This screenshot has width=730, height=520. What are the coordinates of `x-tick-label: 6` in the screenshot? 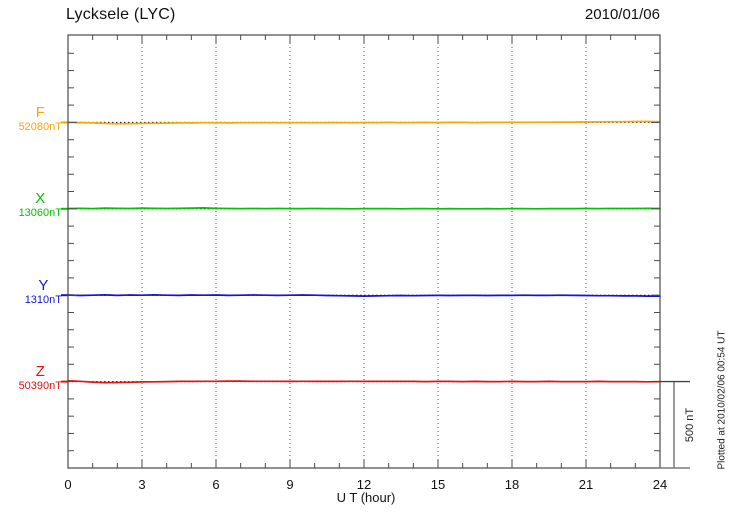 It's located at (216, 484).